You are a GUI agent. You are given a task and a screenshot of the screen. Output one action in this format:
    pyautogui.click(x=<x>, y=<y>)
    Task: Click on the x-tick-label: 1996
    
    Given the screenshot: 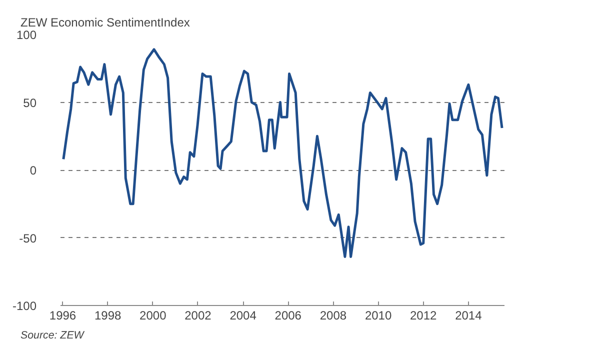 What is the action you would take?
    pyautogui.click(x=62, y=315)
    